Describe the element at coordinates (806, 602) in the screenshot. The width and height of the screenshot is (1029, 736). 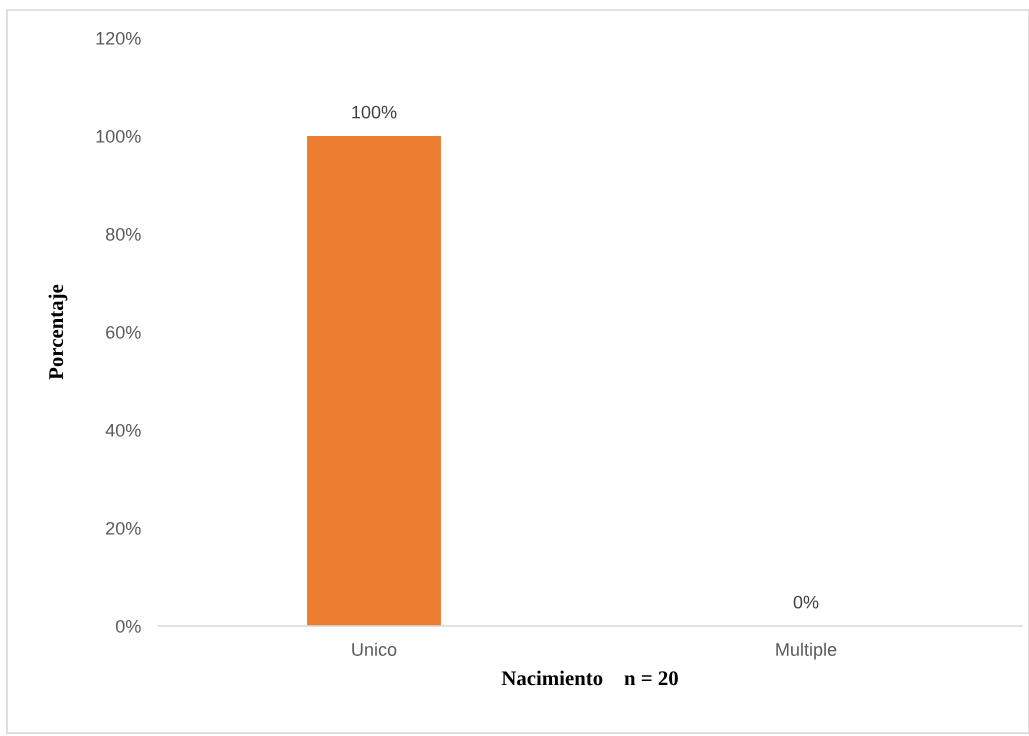
I see `data-label: 0%` at that location.